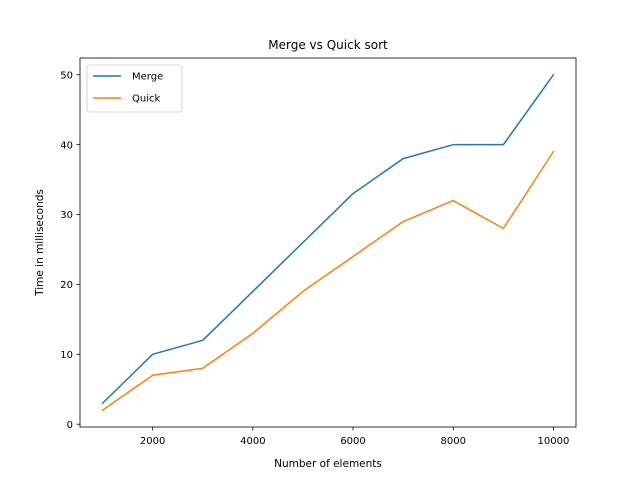  I want to click on y-tick-label: 30, so click(66, 215).